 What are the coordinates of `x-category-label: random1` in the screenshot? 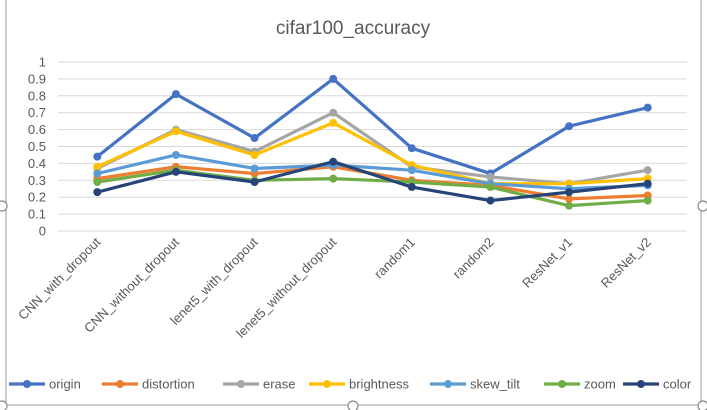 It's located at (394, 258).